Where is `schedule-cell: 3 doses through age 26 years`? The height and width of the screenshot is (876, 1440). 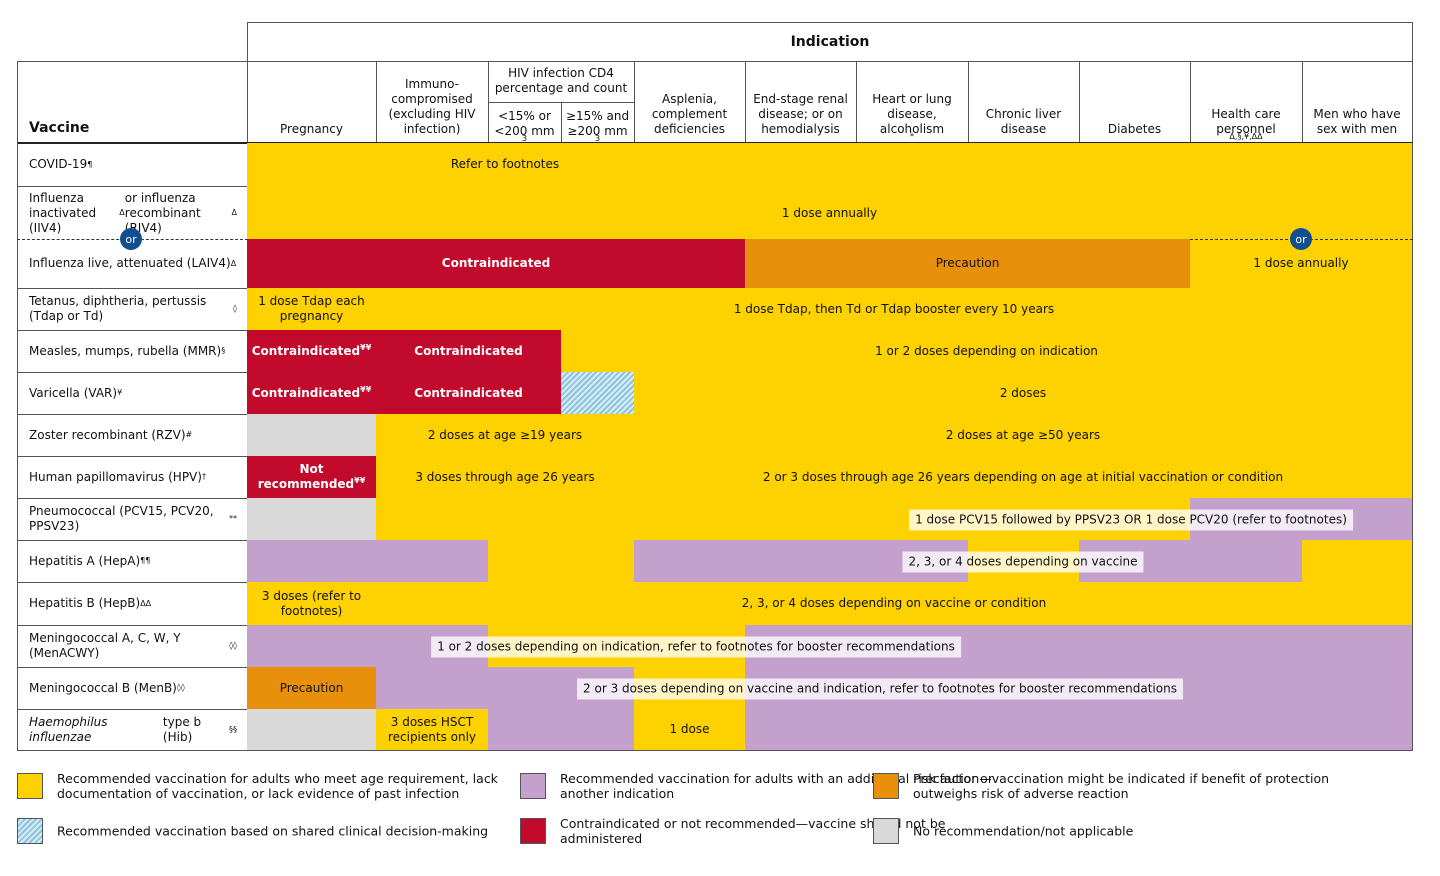 schedule-cell: 3 doses through age 26 years is located at coordinates (505, 477).